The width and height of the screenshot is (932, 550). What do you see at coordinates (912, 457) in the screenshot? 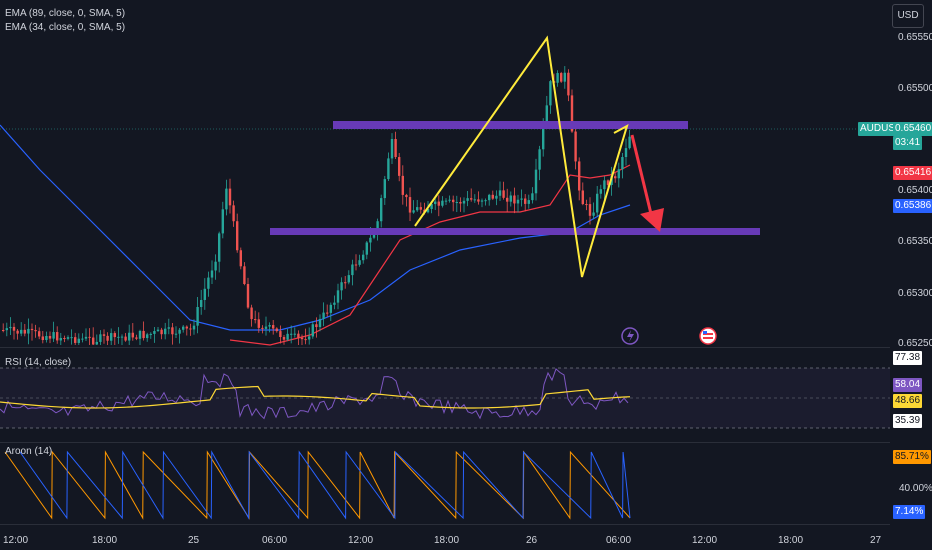
I see `aroon-up-tag: 85.71%` at bounding box center [912, 457].